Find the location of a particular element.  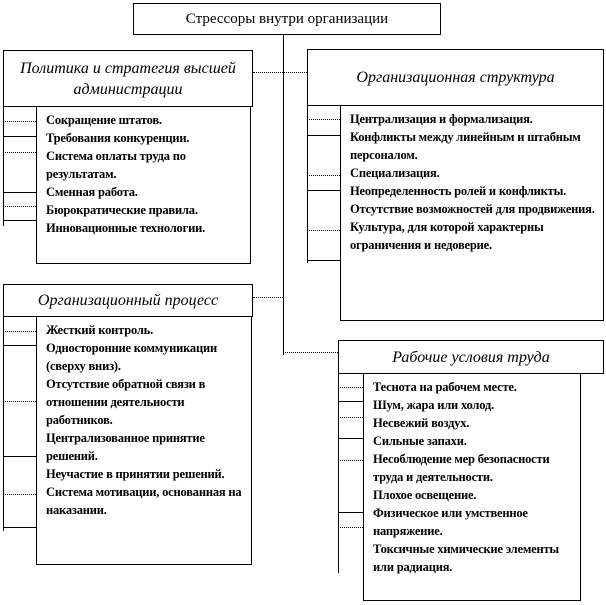

group-header-text: Организационная структура is located at coordinates (455, 77).